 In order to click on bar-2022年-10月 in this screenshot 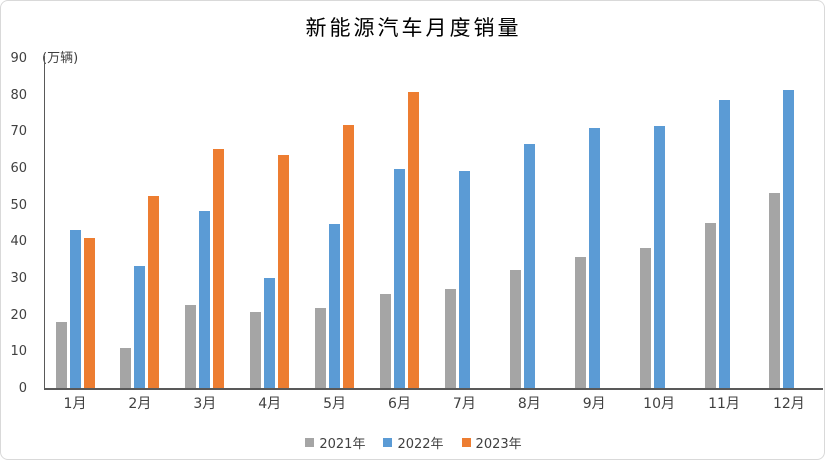, I will do `click(659, 257)`.